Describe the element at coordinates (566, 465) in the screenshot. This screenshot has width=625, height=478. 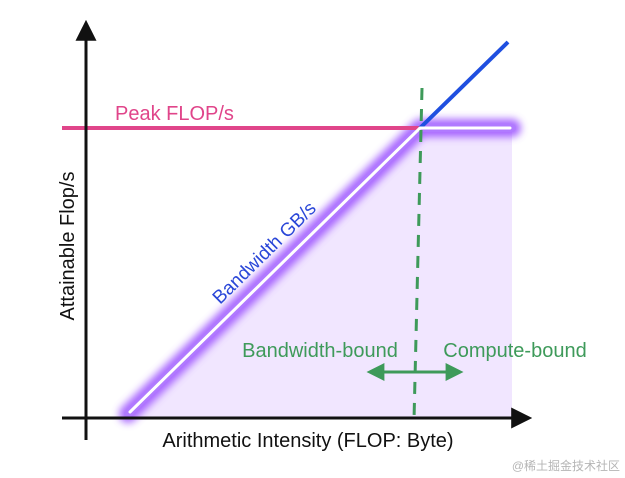
I see `watermark: @稀土掘金技术社区` at that location.